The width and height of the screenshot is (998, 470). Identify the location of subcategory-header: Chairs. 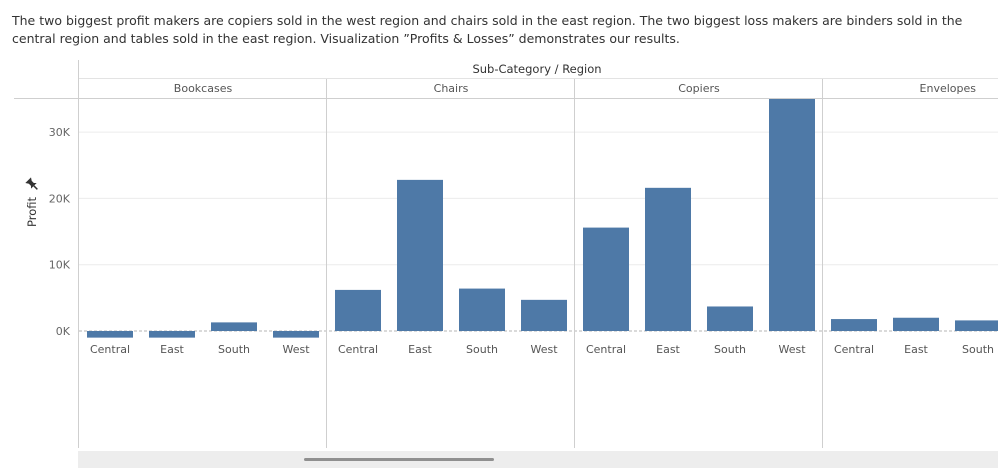
(451, 88).